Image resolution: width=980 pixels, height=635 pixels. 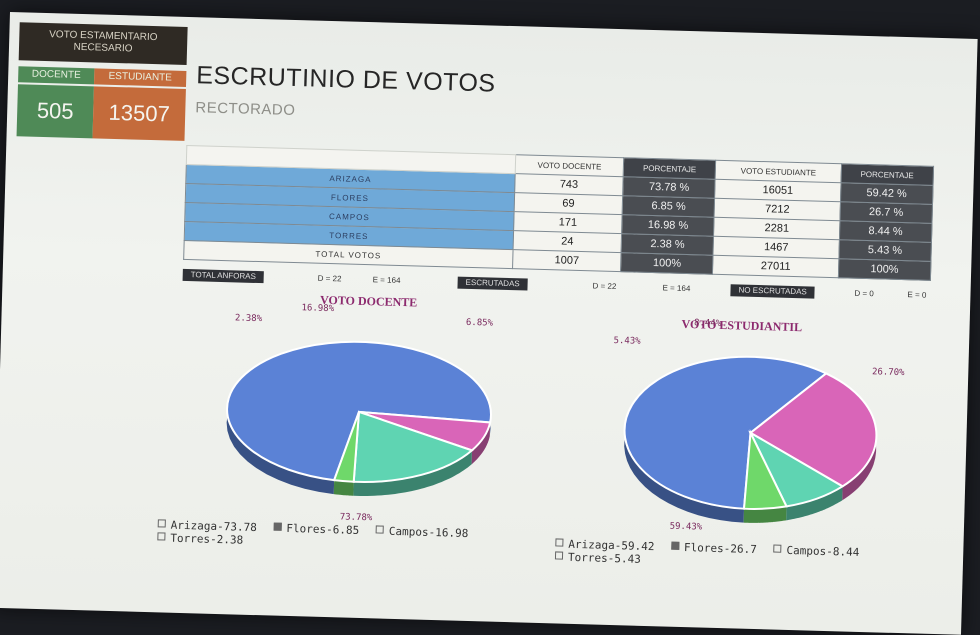 I want to click on pie-data-label: 73.78%, so click(x=356, y=517).